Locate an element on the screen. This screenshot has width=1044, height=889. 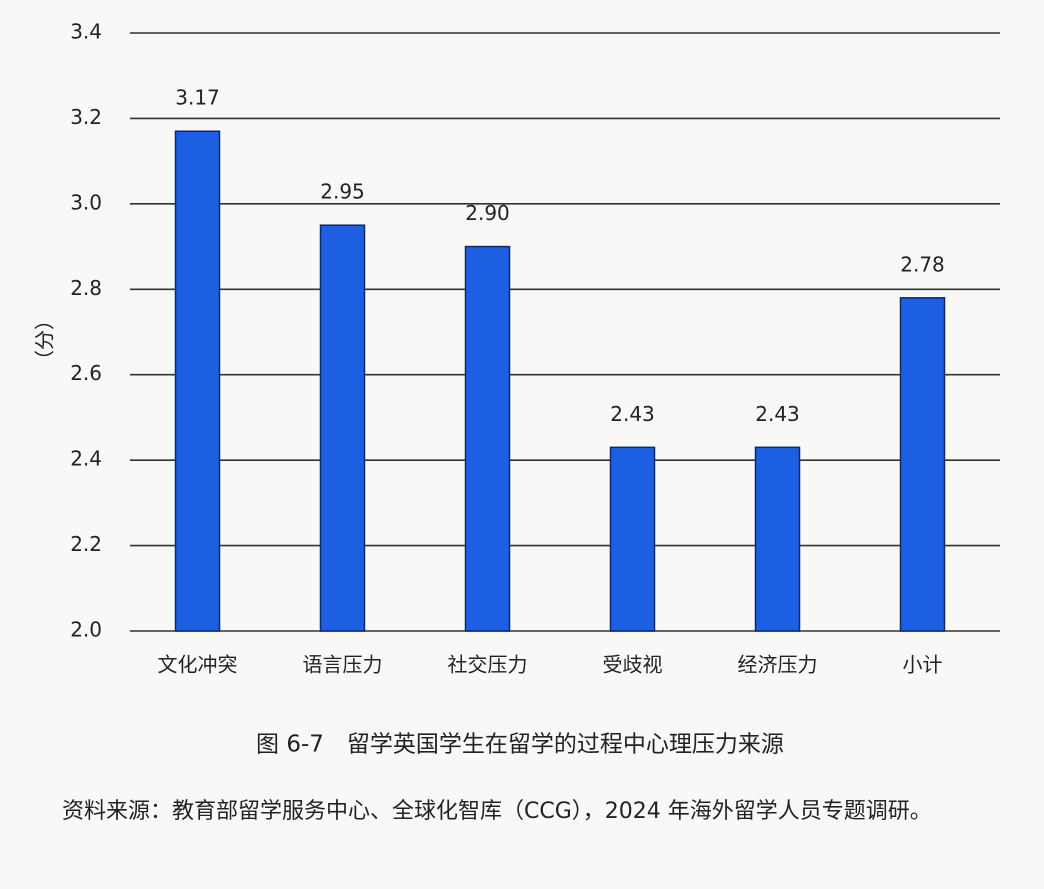
y-tick-label: 2.6 is located at coordinates (86, 373).